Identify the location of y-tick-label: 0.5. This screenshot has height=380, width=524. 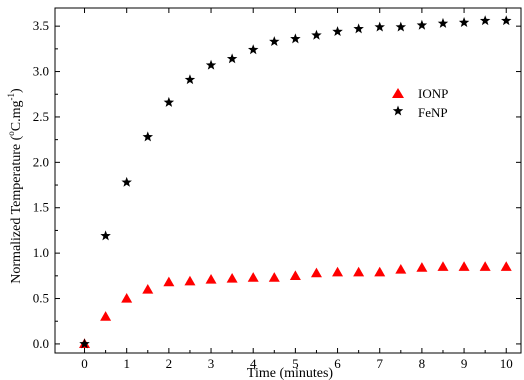
(41, 298).